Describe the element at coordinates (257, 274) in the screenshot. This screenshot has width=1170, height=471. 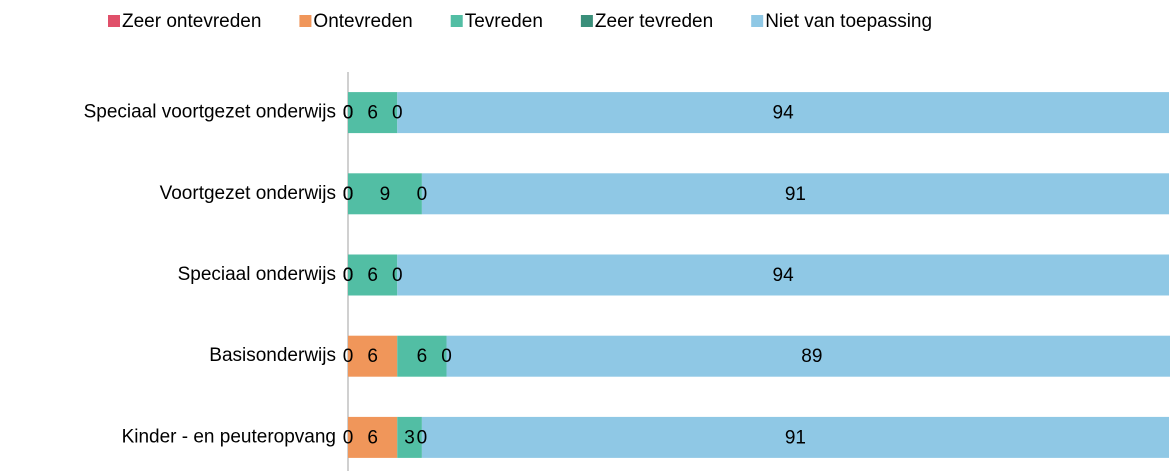
I see `y-tick-label: Speciaal onderwijs` at that location.